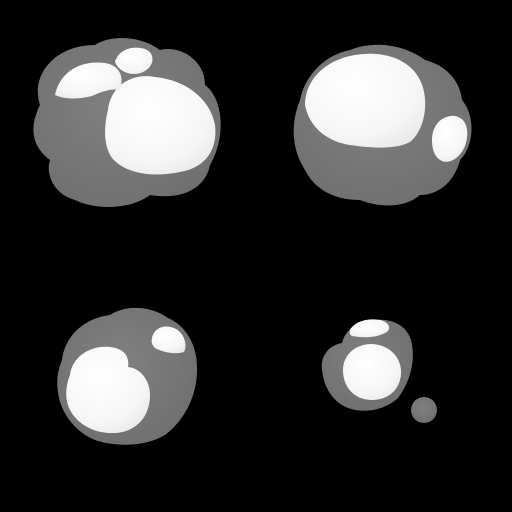 This screenshot has height=512, width=512. I want to click on frame-1-smoke-puff, so click(126, 122).